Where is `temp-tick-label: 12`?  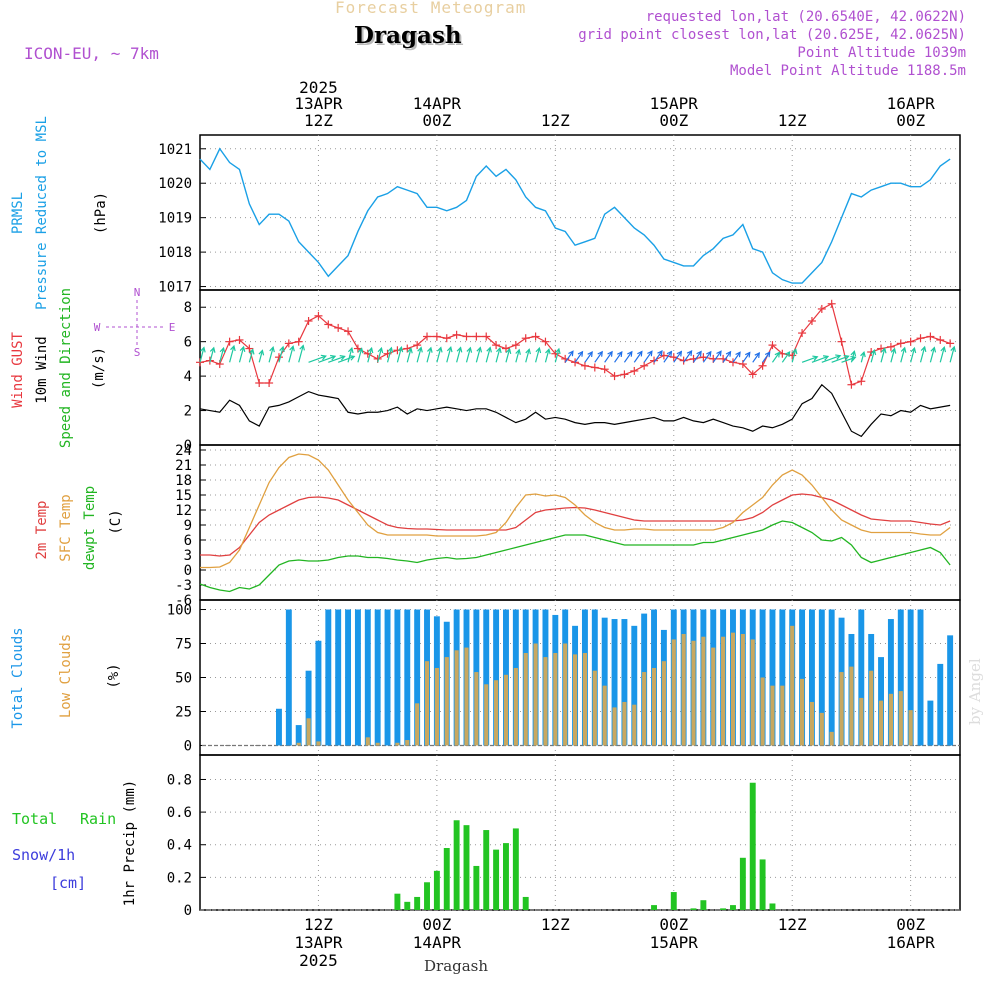
temp-tick-label: 12 is located at coordinates (183, 511).